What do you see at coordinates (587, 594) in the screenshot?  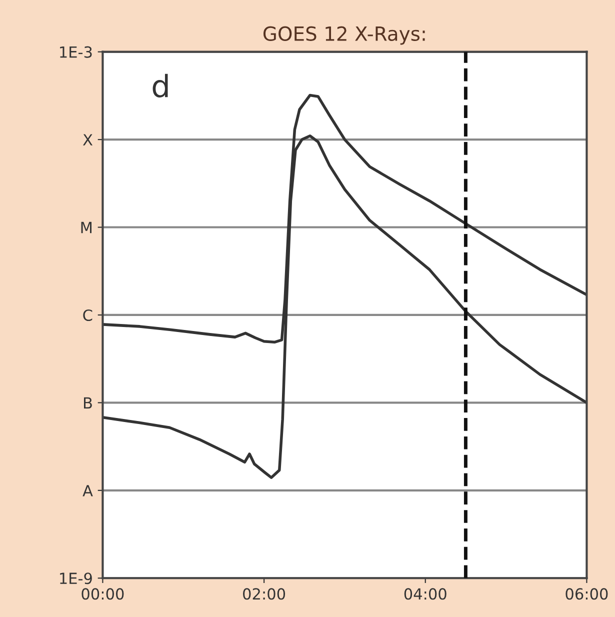 I see `x-tick-label: 06:00` at bounding box center [587, 594].